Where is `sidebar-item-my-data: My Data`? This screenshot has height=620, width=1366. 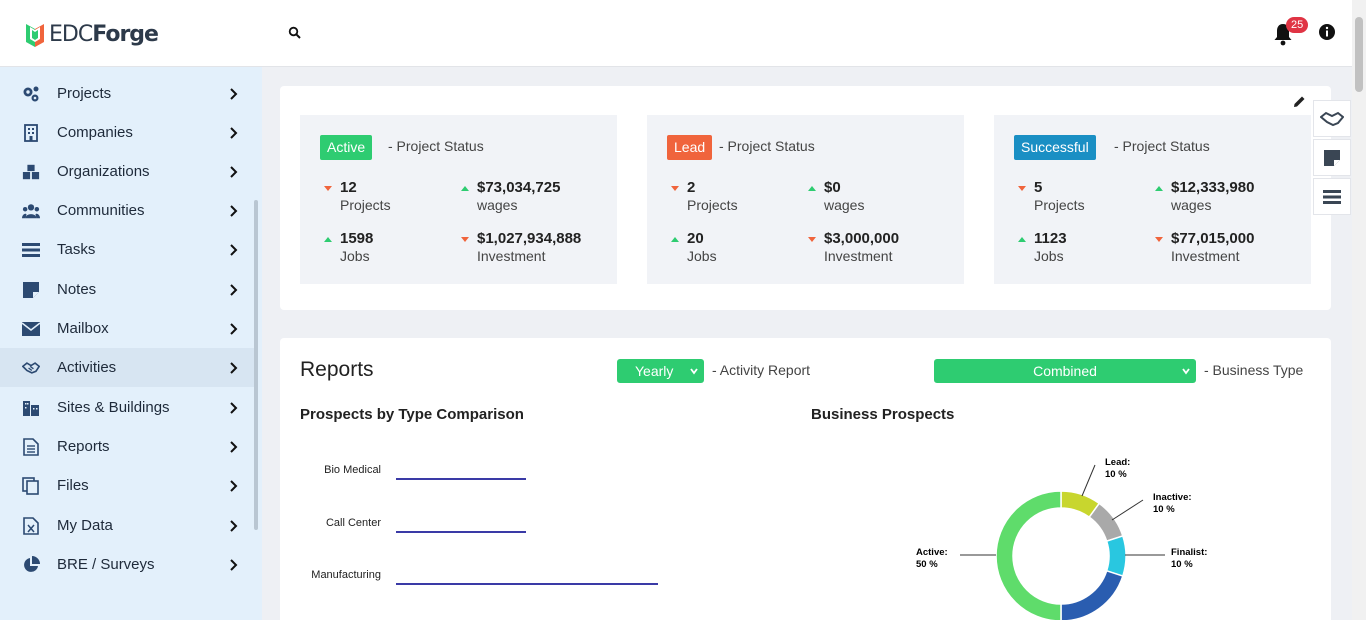 sidebar-item-my-data: My Data is located at coordinates (129, 525).